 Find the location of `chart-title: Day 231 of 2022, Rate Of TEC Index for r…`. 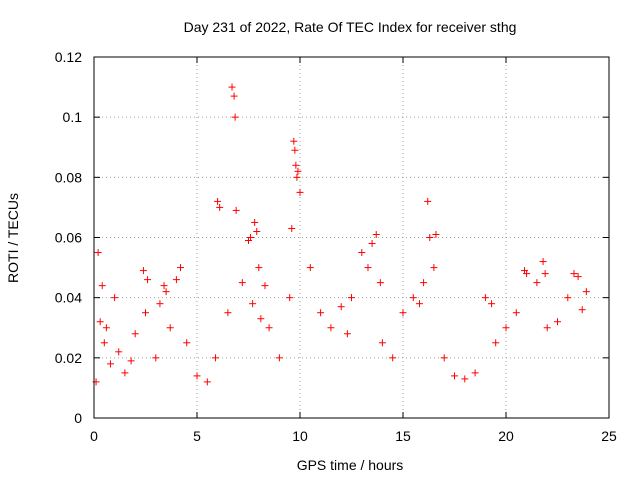

chart-title: Day 231 of 2022, Rate Of TEC Index for r… is located at coordinates (350, 27).